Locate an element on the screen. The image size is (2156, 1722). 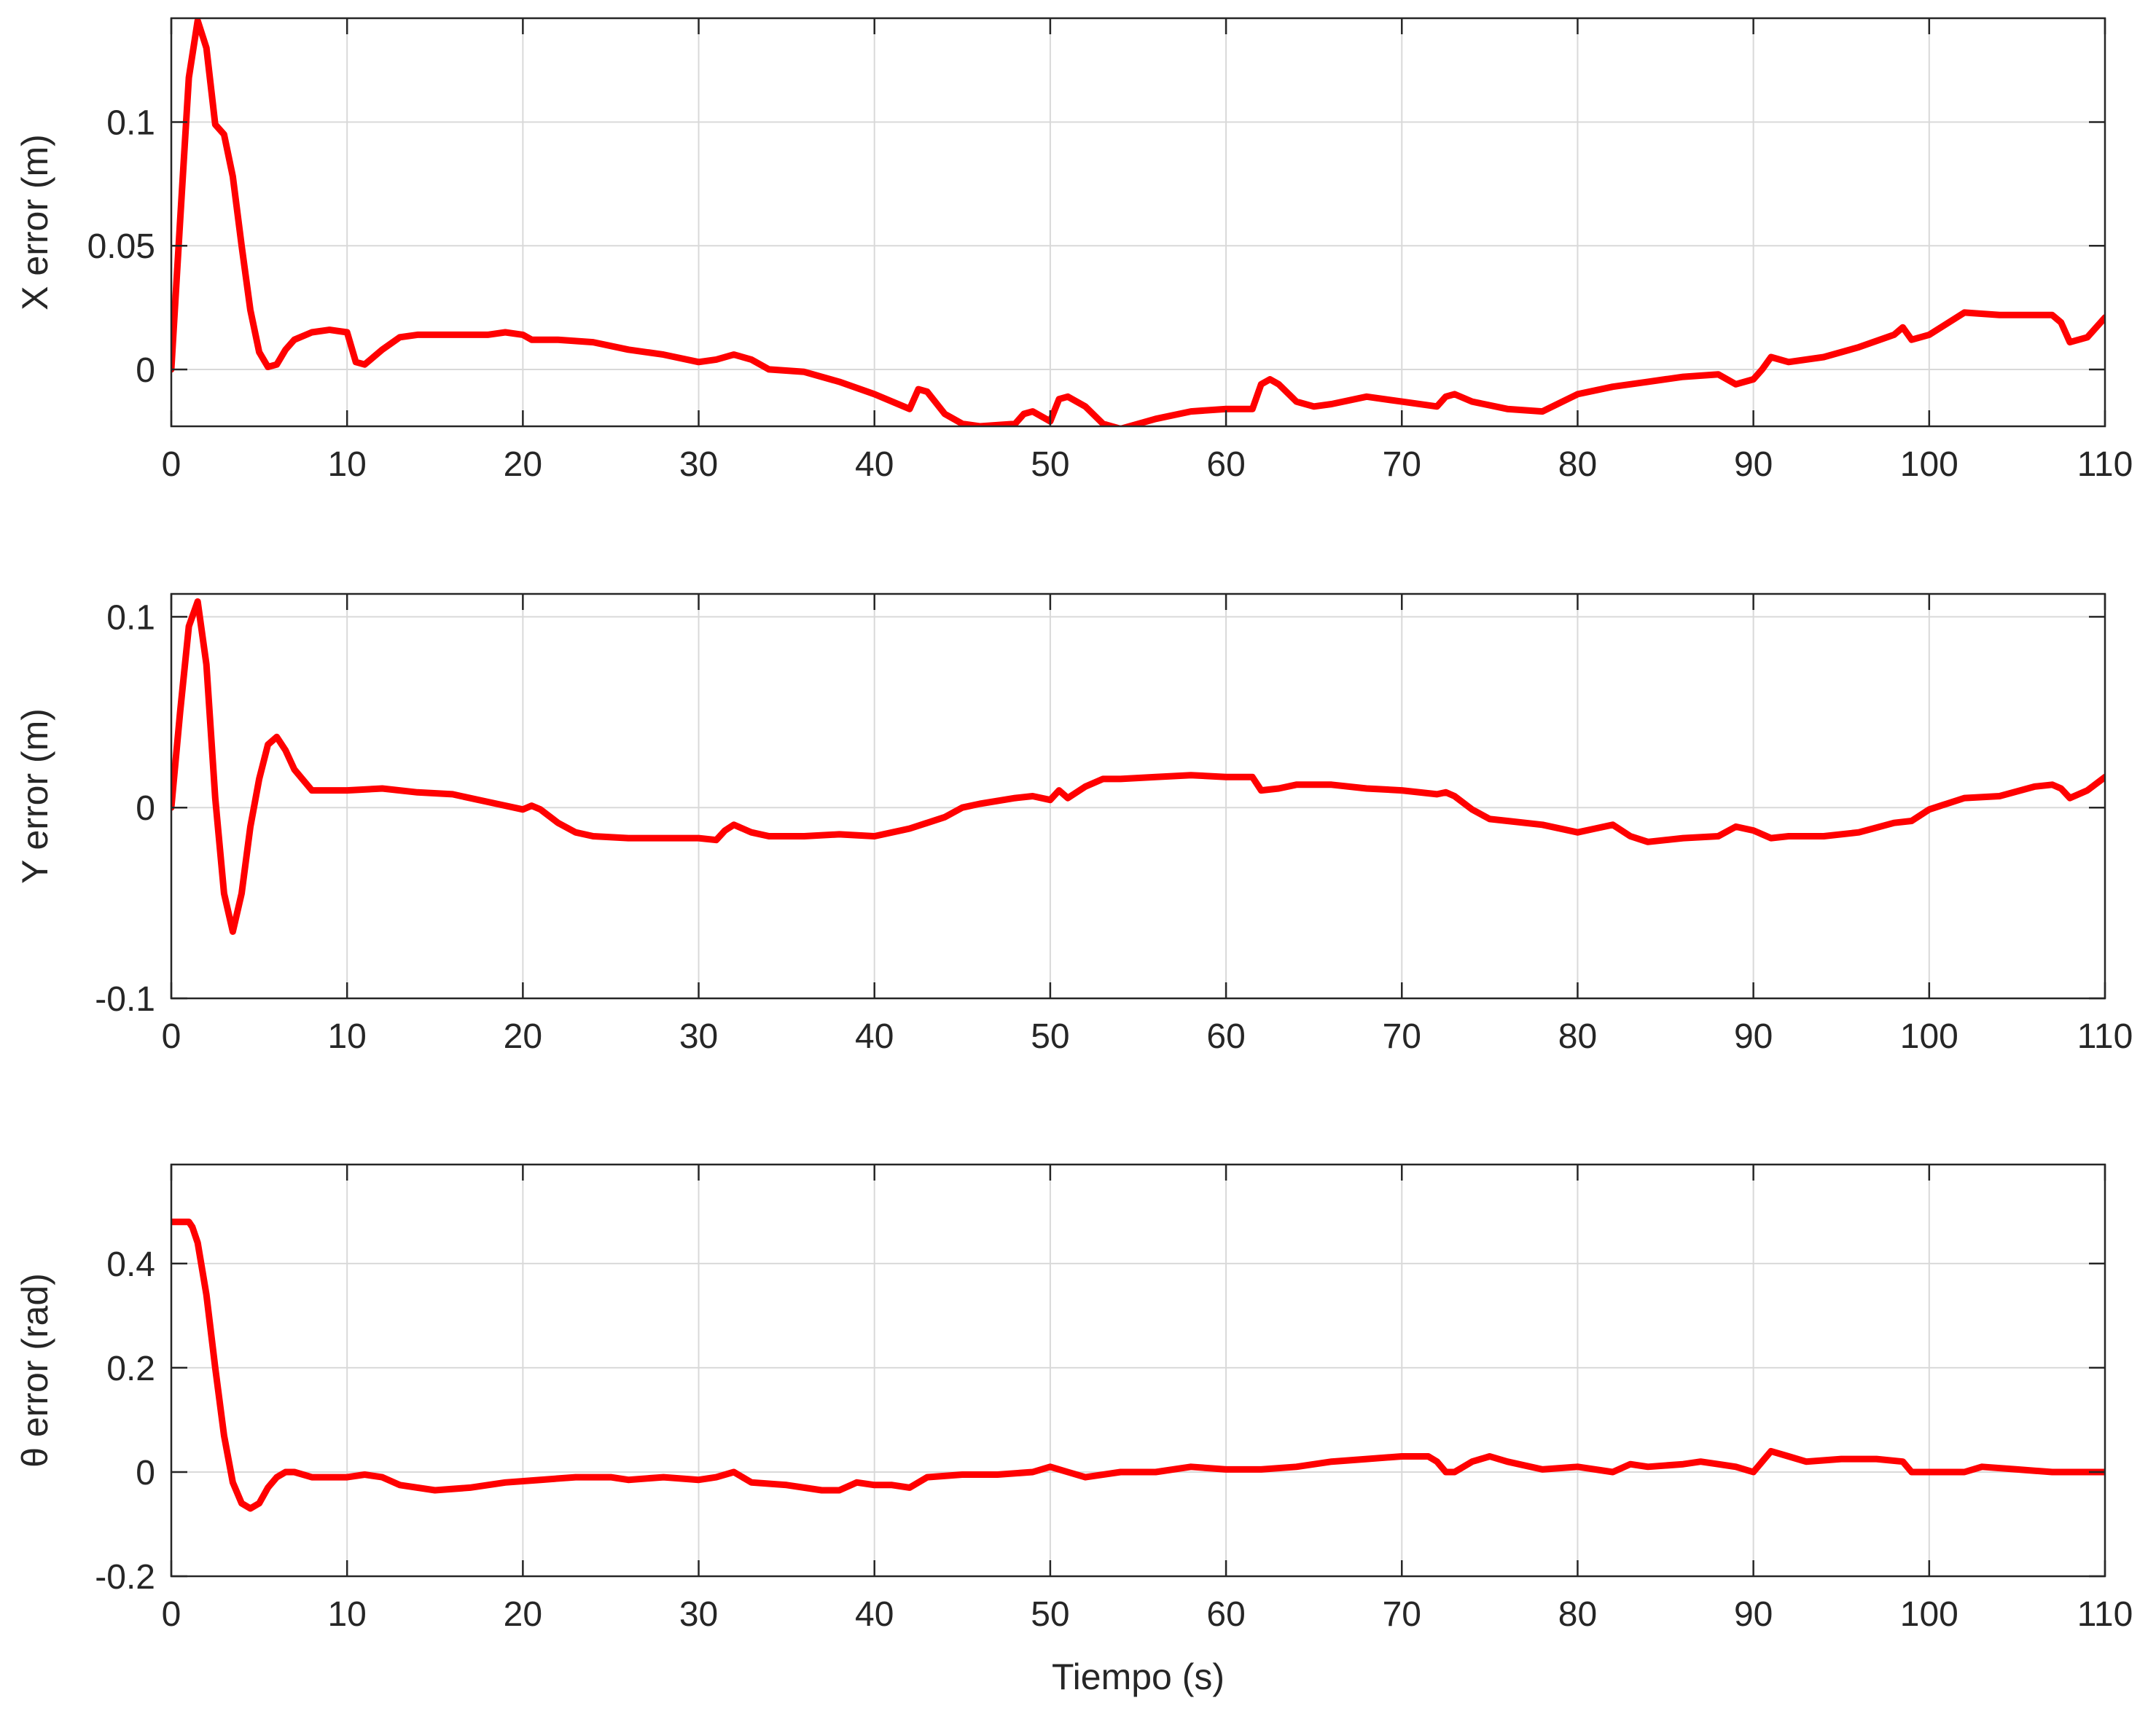
x-error-xtick-label: 110 is located at coordinates (2105, 464).